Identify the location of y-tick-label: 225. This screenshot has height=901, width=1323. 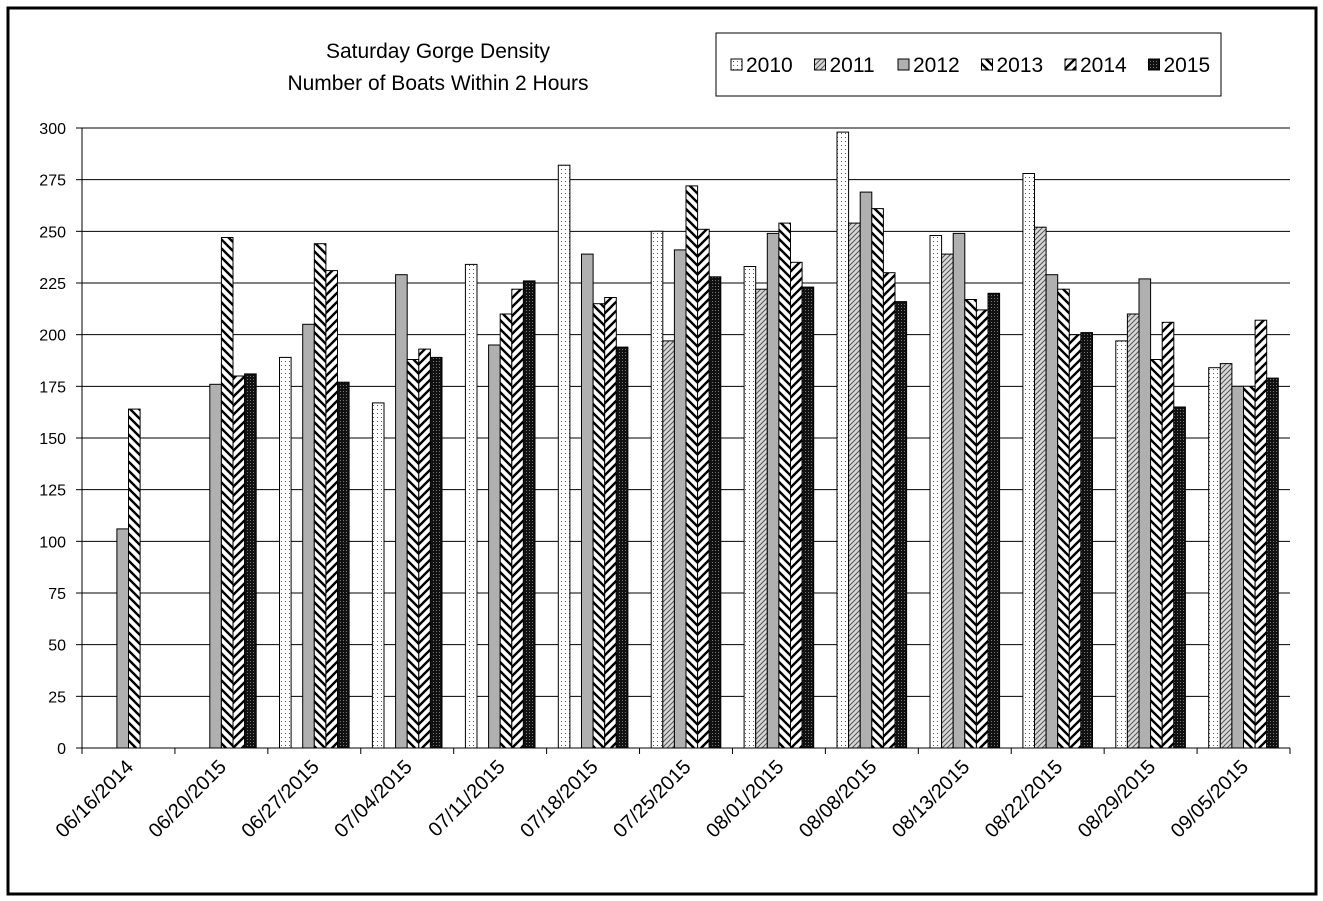
(52, 284).